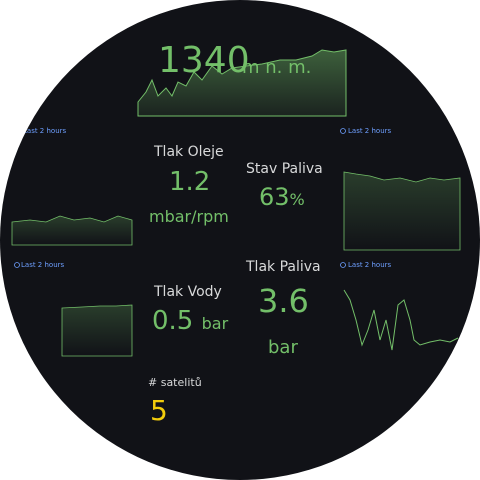  What do you see at coordinates (188, 292) in the screenshot?
I see `panel-title: Tlak Vody` at bounding box center [188, 292].